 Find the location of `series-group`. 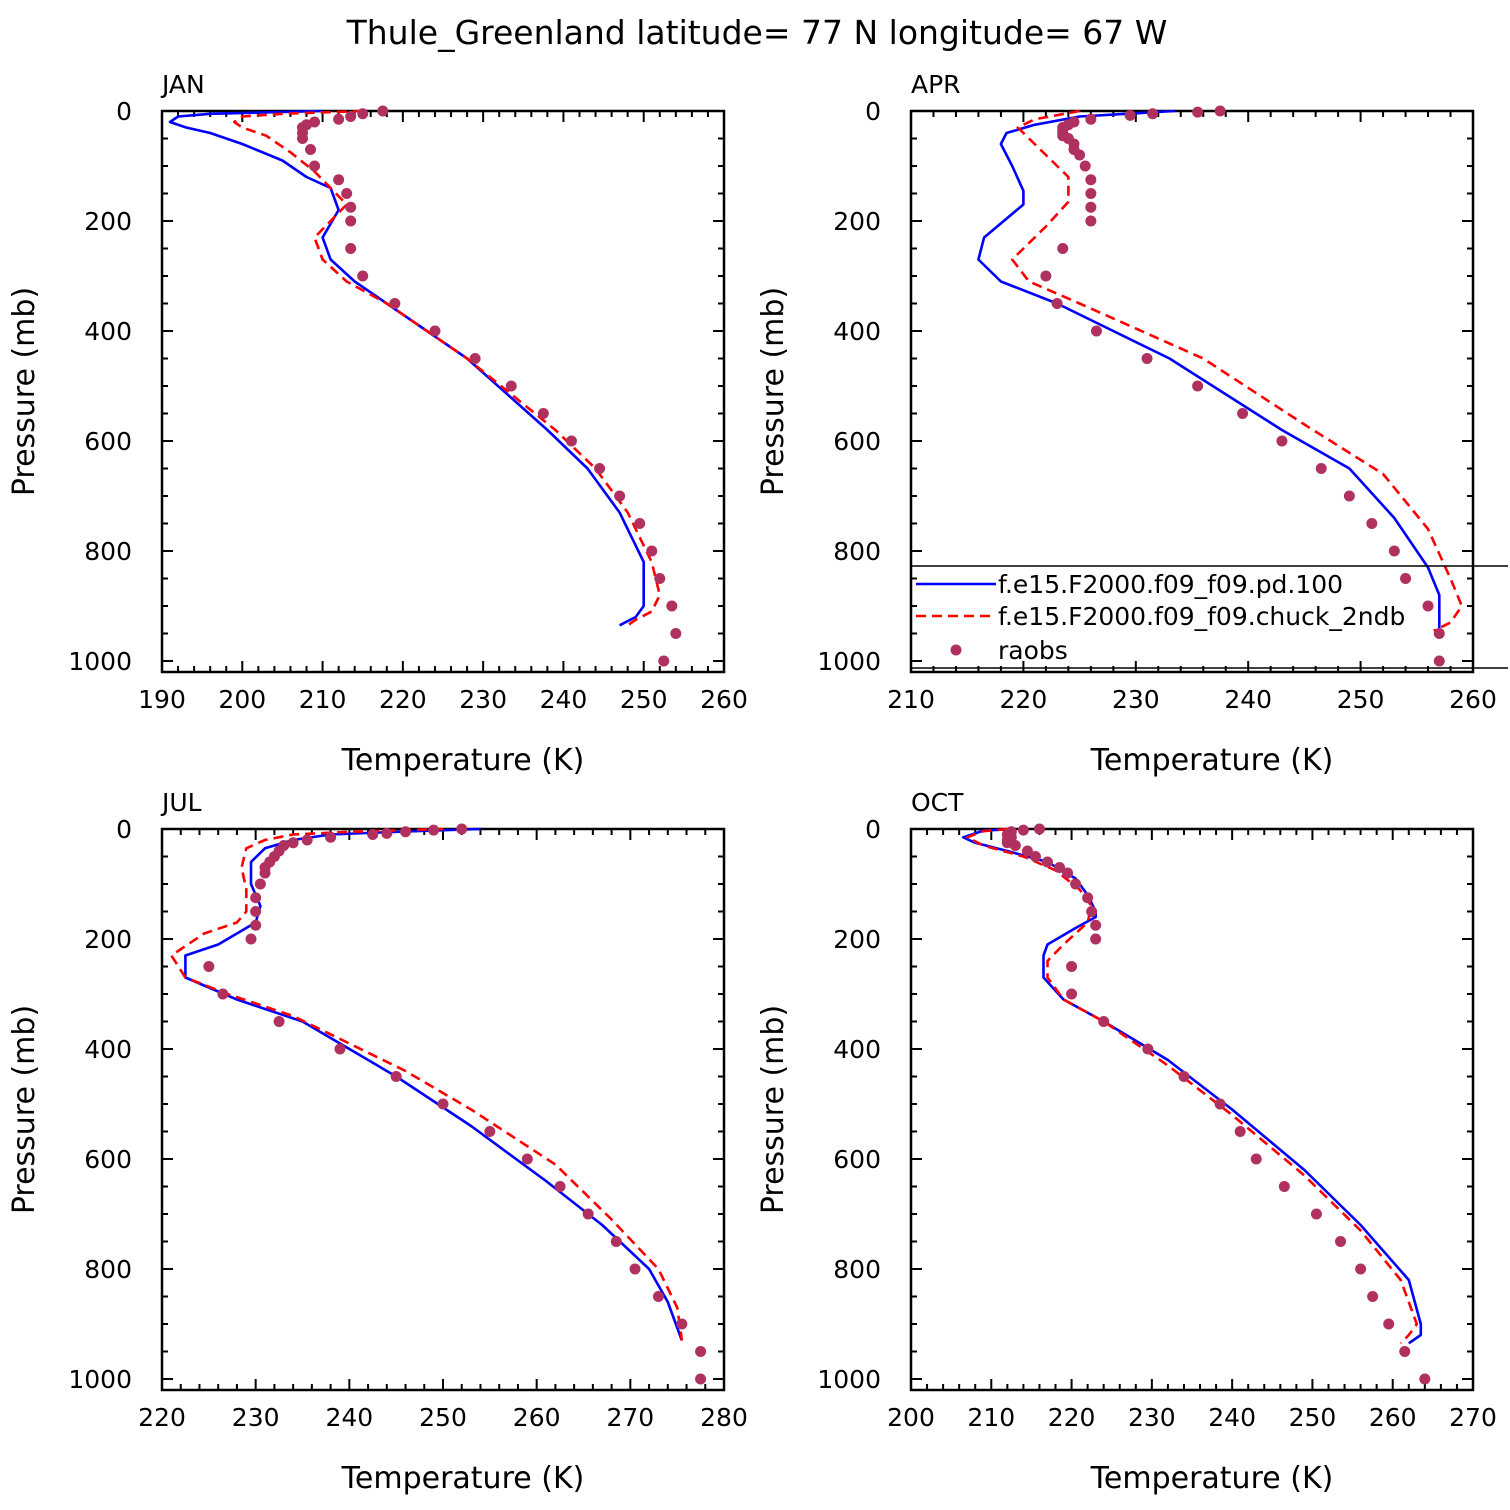

series-group is located at coordinates (1196, 1104).